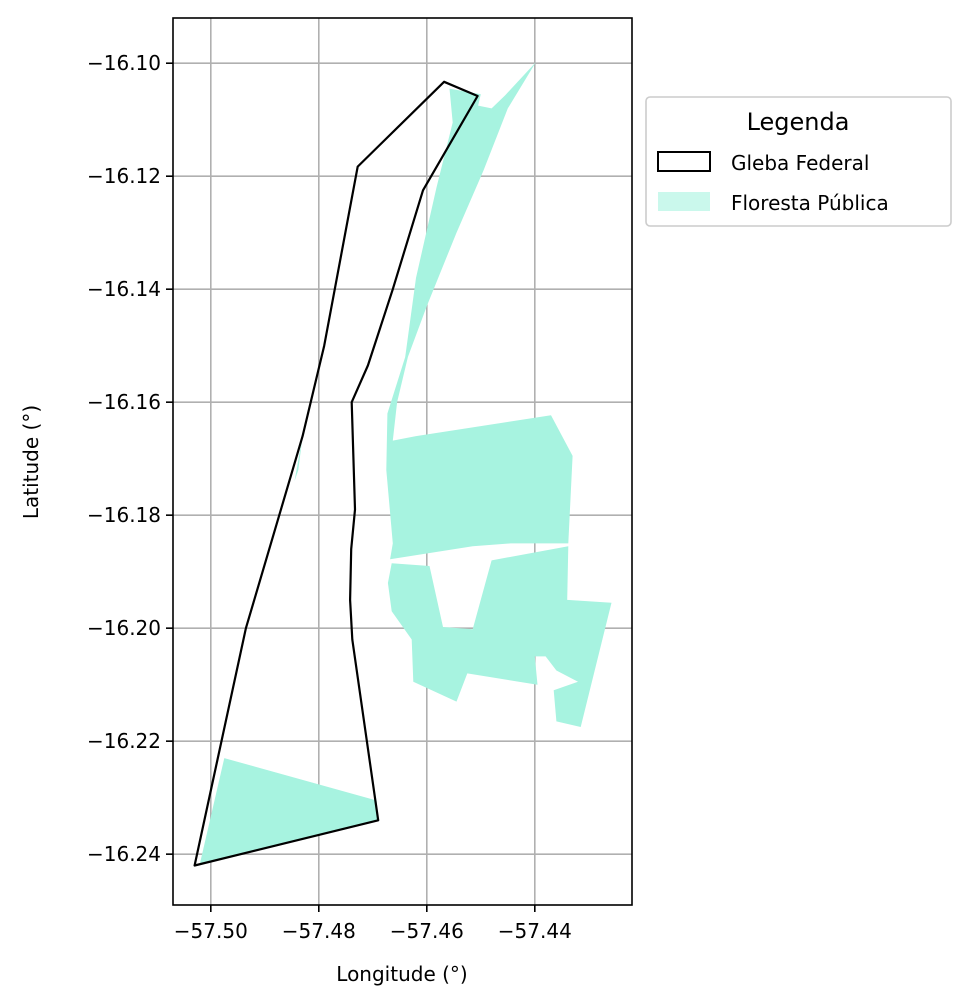 The height and width of the screenshot is (1006, 971). Describe the element at coordinates (373, 924) in the screenshot. I see `x-axis-ticks: −57.50 −57.48 −57.46 −57.44` at that location.